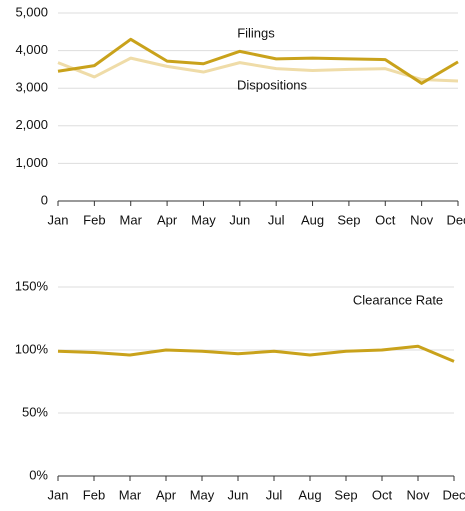  Describe the element at coordinates (398, 299) in the screenshot. I see `series-label: Clearance Rate` at that location.